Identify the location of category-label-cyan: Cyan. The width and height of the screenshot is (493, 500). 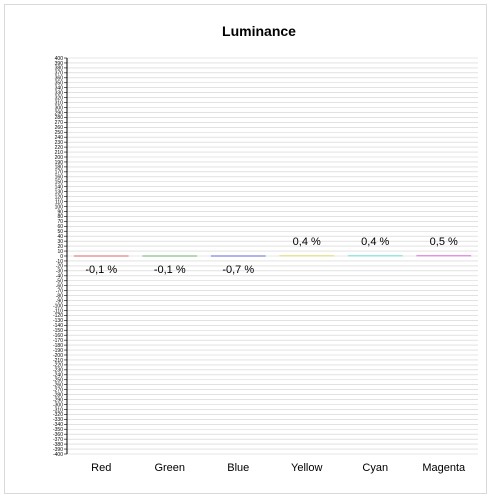
(375, 468).